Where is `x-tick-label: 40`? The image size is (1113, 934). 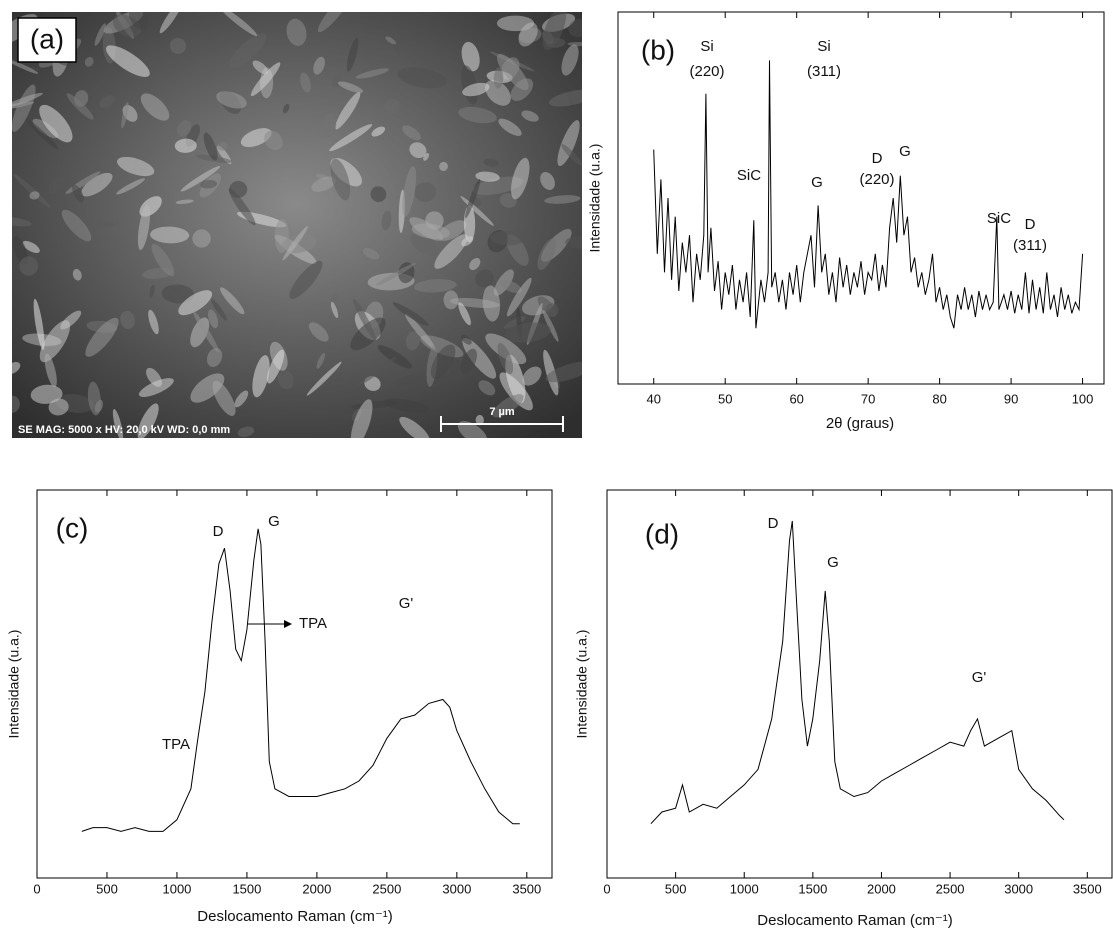 x-tick-label: 40 is located at coordinates (654, 398).